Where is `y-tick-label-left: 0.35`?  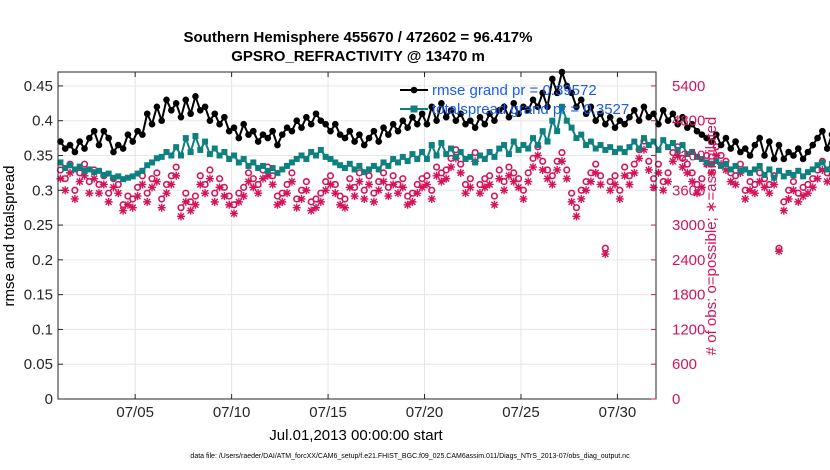 y-tick-label-left: 0.35 is located at coordinates (38, 155).